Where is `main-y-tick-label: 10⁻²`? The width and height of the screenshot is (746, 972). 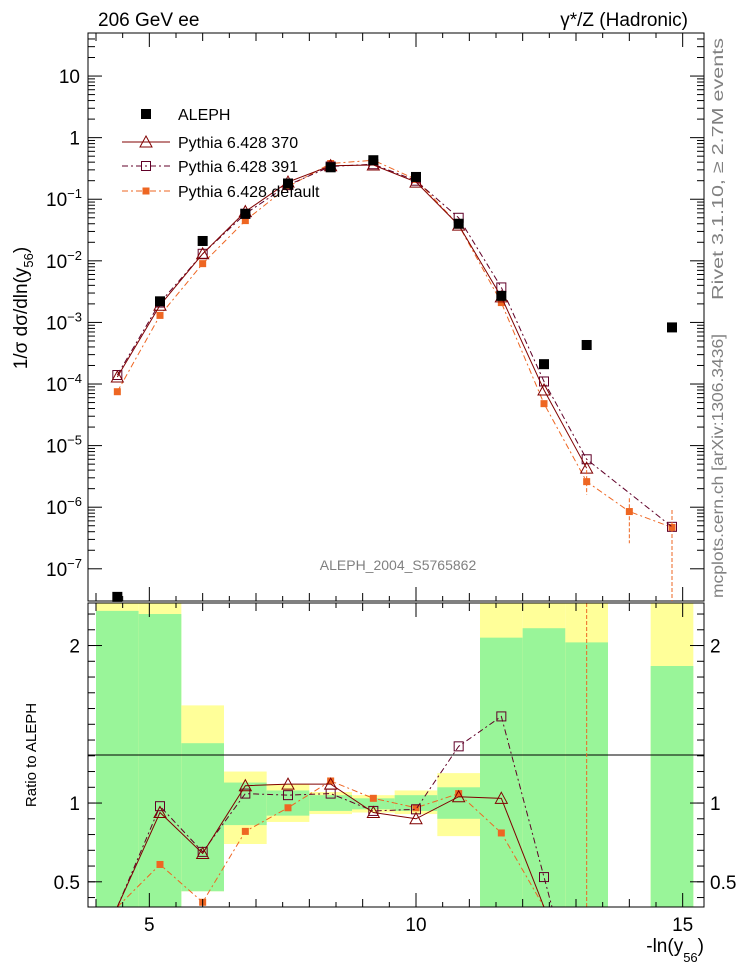 main-y-tick-label: 10⁻² is located at coordinates (64, 260).